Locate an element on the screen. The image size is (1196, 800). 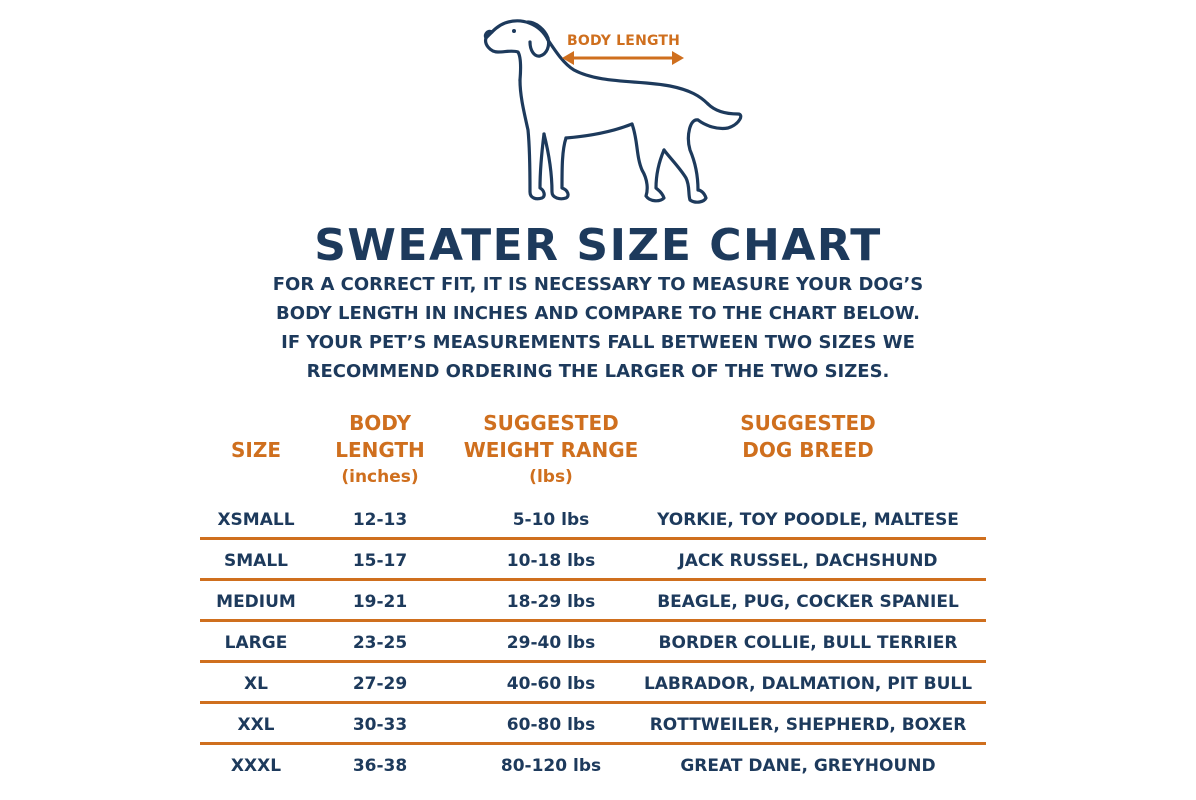
size-cell: MEDIUM is located at coordinates (256, 602).